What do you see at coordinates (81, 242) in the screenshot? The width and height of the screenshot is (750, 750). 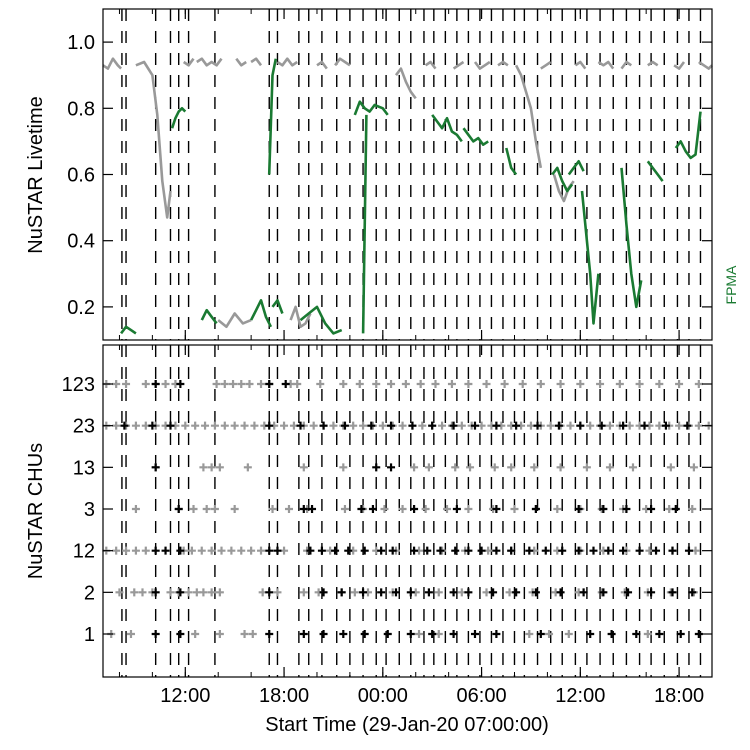 I see `top-y-tick-label: 0.4` at bounding box center [81, 242].